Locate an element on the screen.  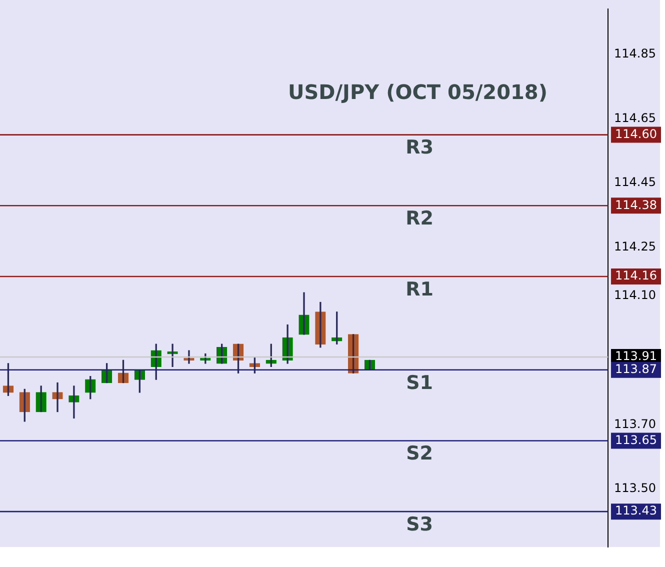
y-tick-label: 114.10 is located at coordinates (635, 295).